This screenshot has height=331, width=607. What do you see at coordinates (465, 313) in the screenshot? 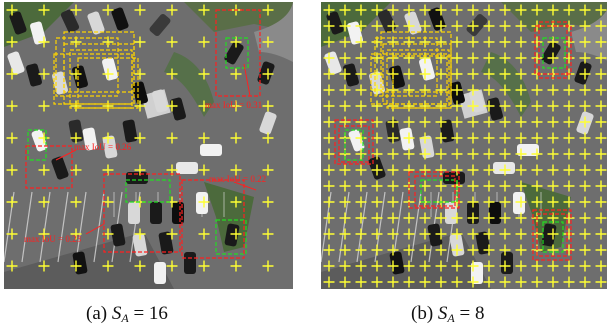
I see `caption-b-operator: =` at bounding box center [465, 313].